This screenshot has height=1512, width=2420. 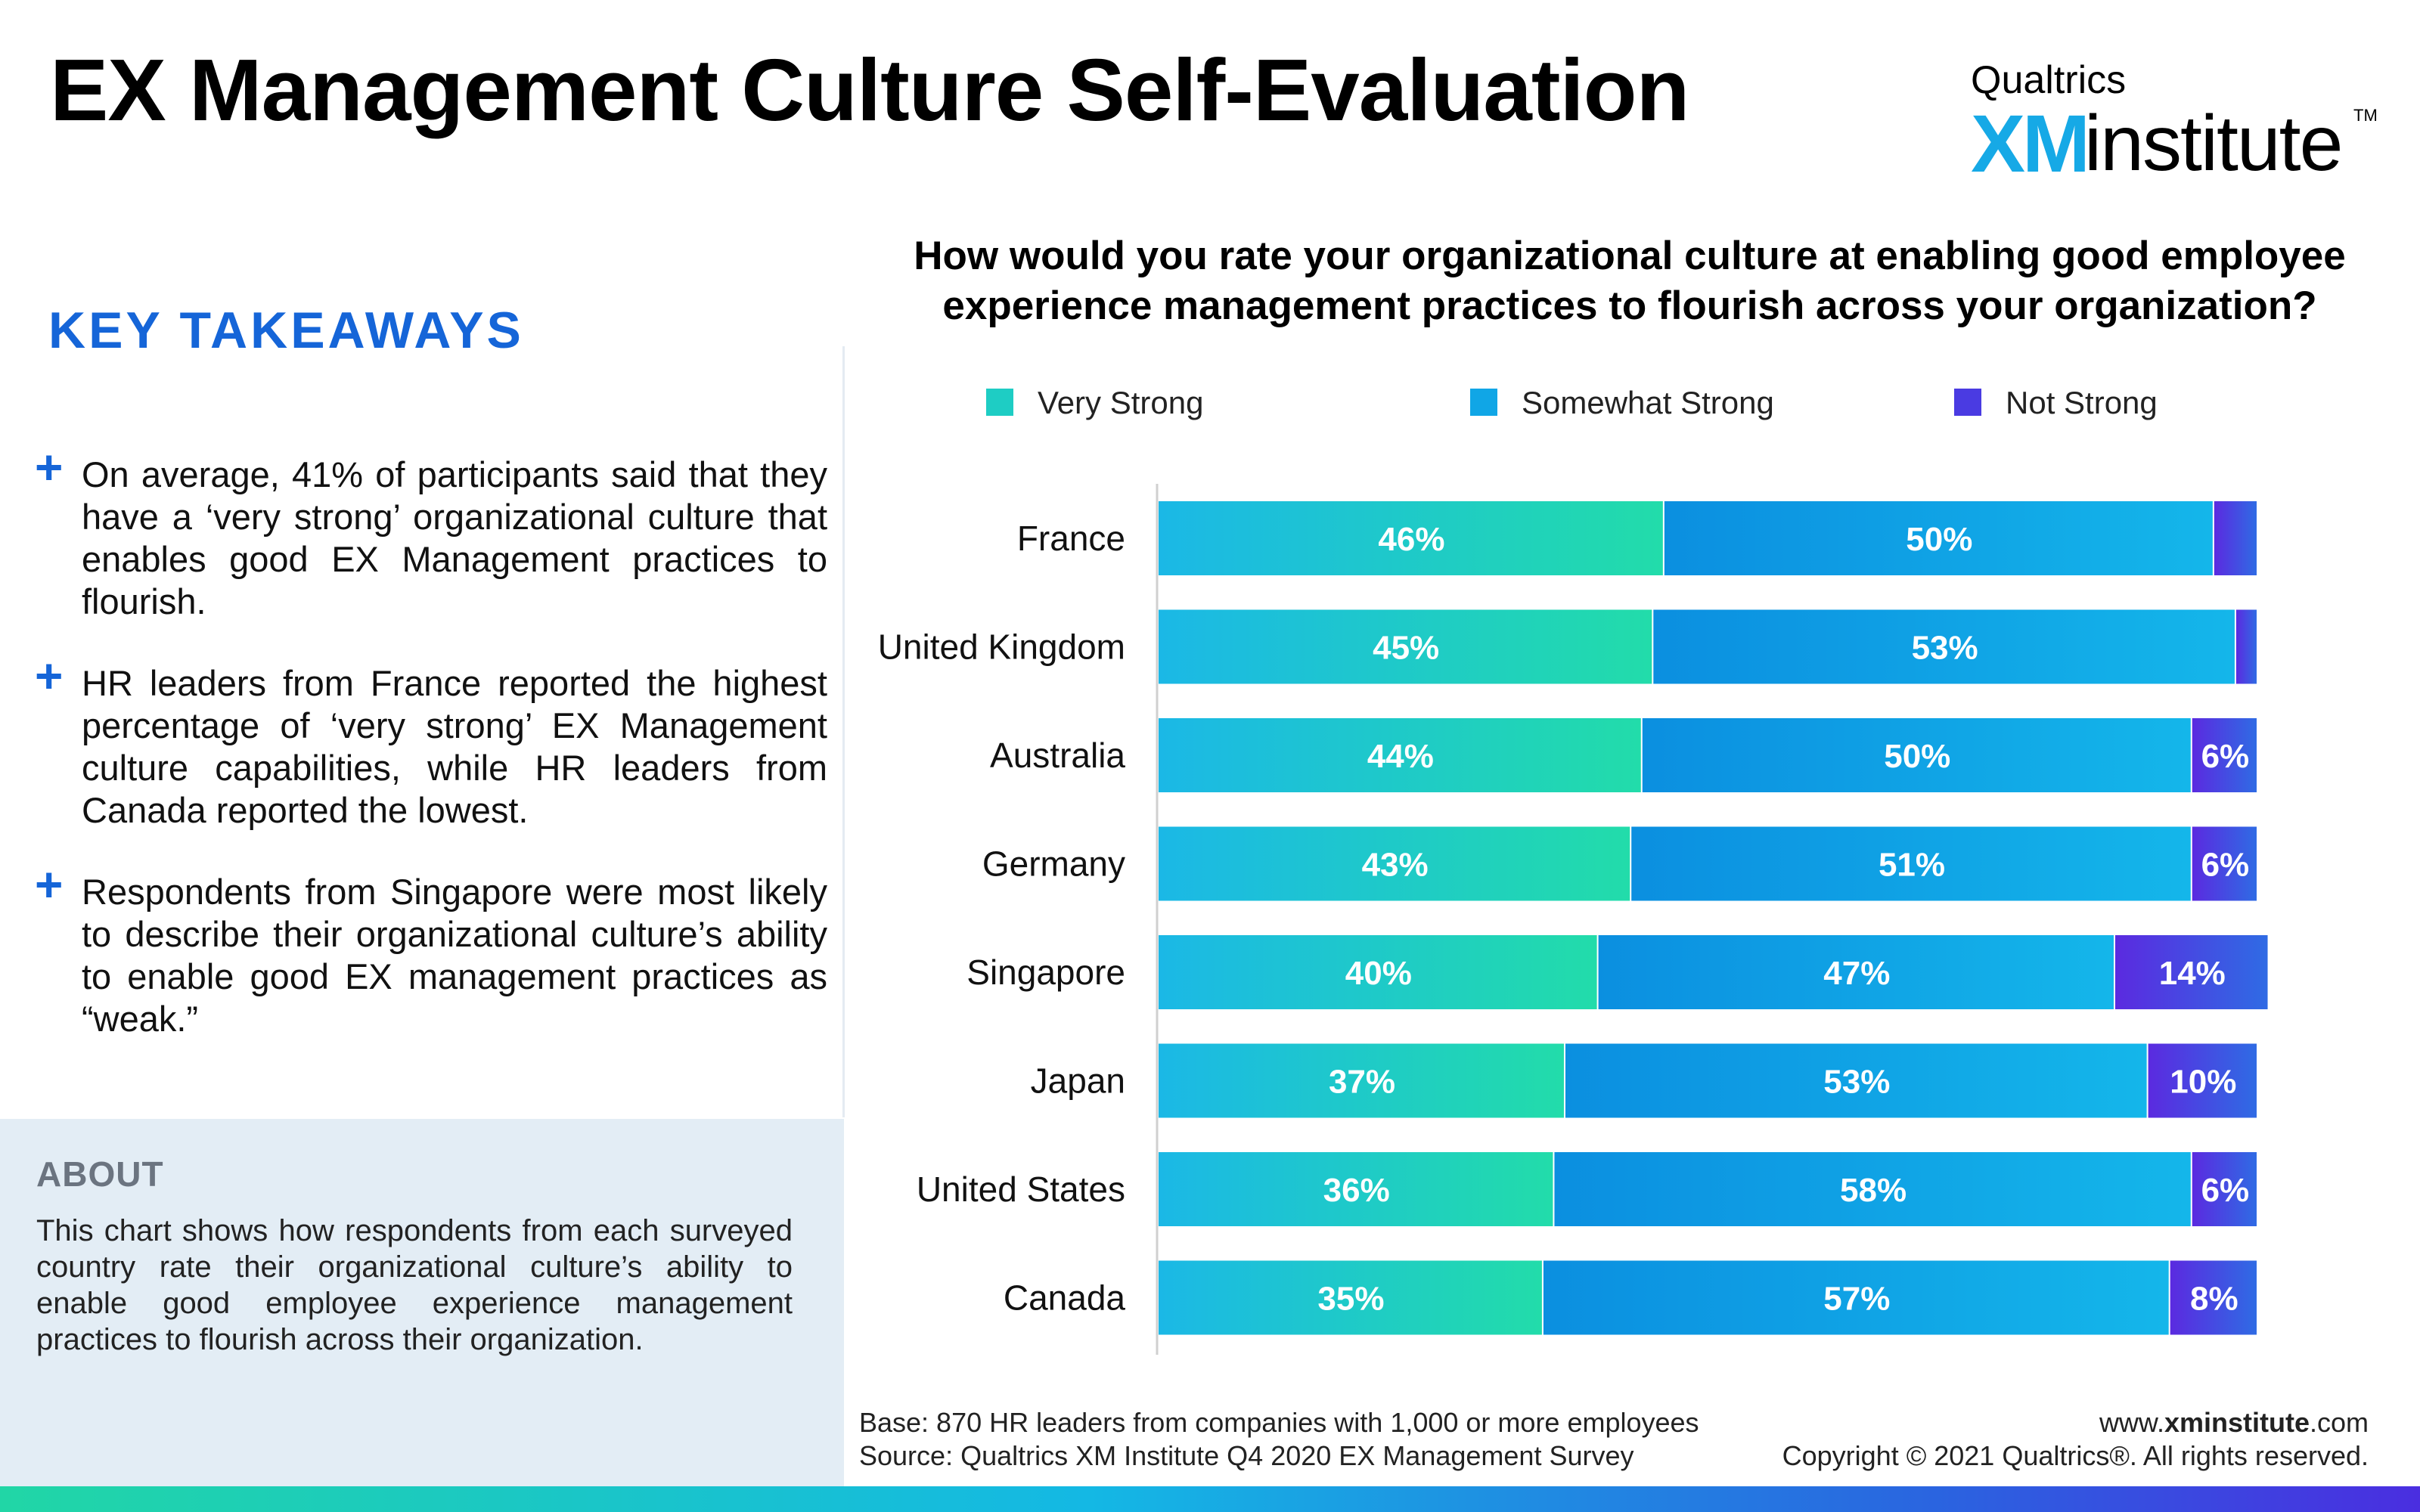 What do you see at coordinates (100, 1174) in the screenshot?
I see `about-heading: ABOUT` at bounding box center [100, 1174].